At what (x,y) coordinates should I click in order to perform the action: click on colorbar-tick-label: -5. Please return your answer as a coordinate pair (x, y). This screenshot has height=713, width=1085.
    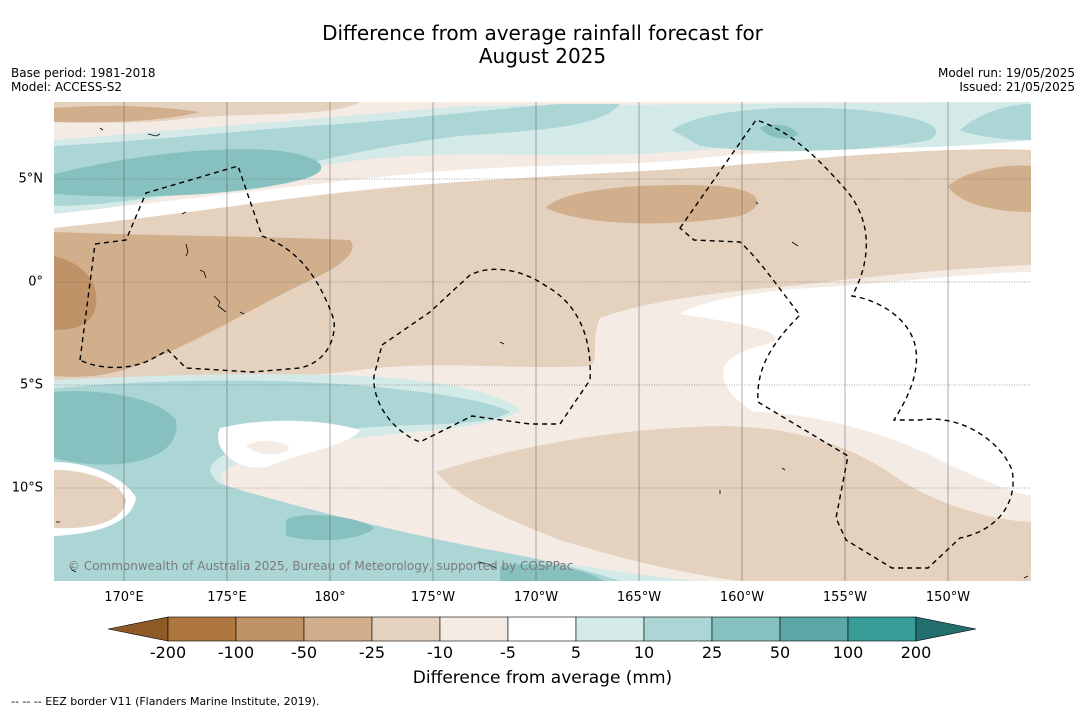
    Looking at the image, I should click on (508, 652).